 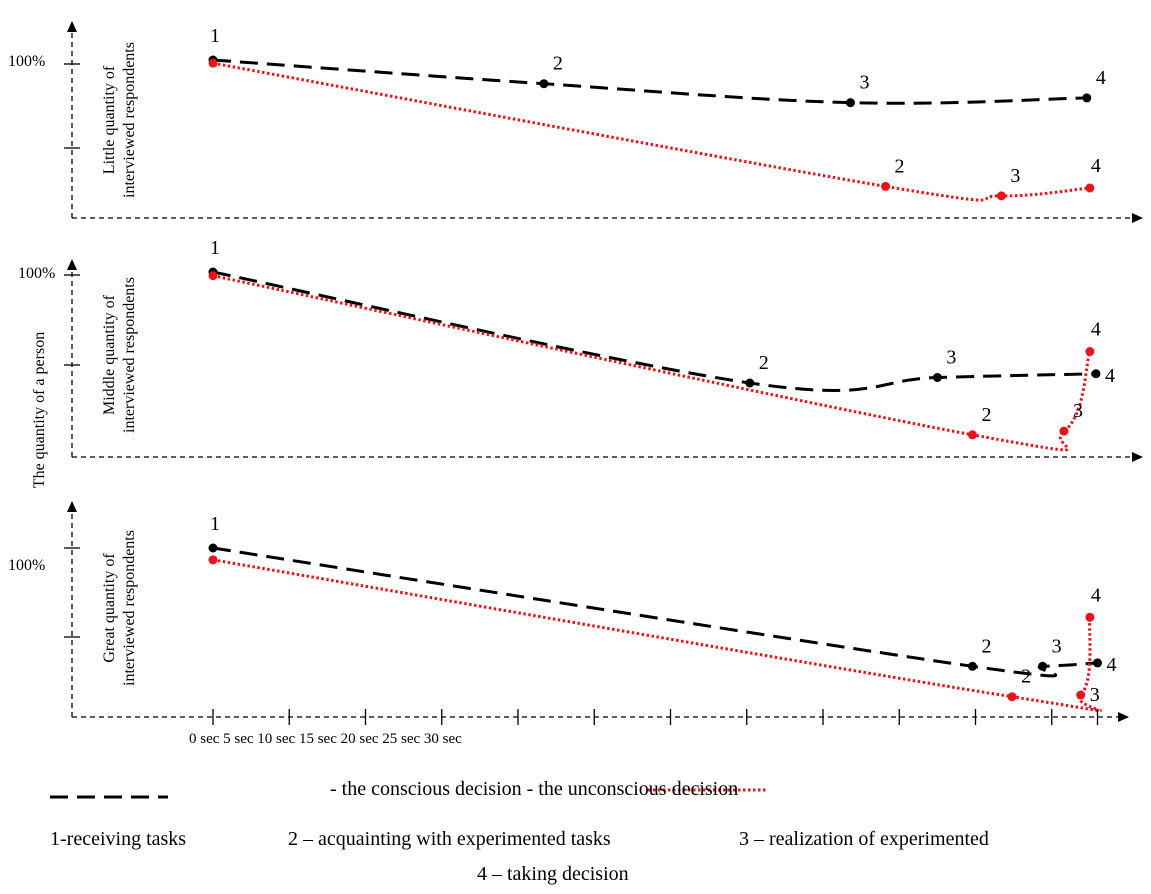 What do you see at coordinates (118, 839) in the screenshot?
I see `stage-1-label: 1-receiving tasks` at bounding box center [118, 839].